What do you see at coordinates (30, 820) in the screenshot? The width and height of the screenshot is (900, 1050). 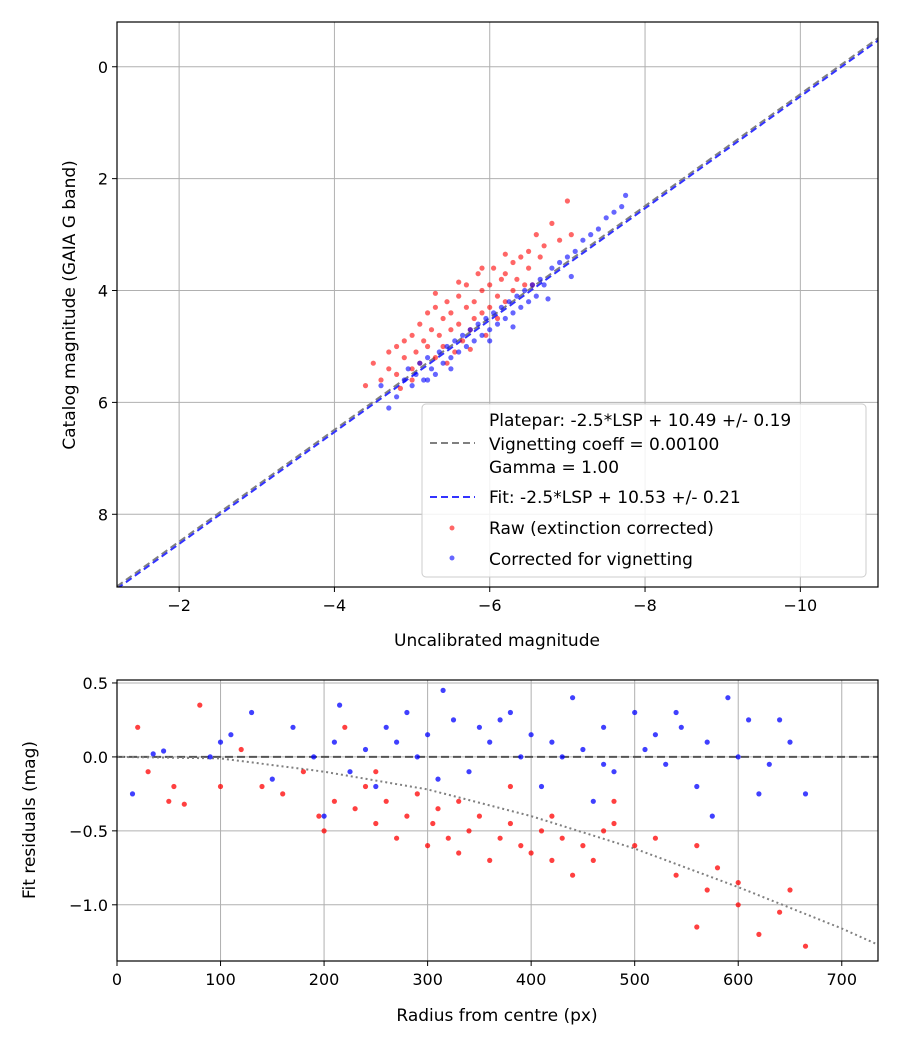 I see `bottom-y-axis-title: Fit residuals (mag)` at bounding box center [30, 820].